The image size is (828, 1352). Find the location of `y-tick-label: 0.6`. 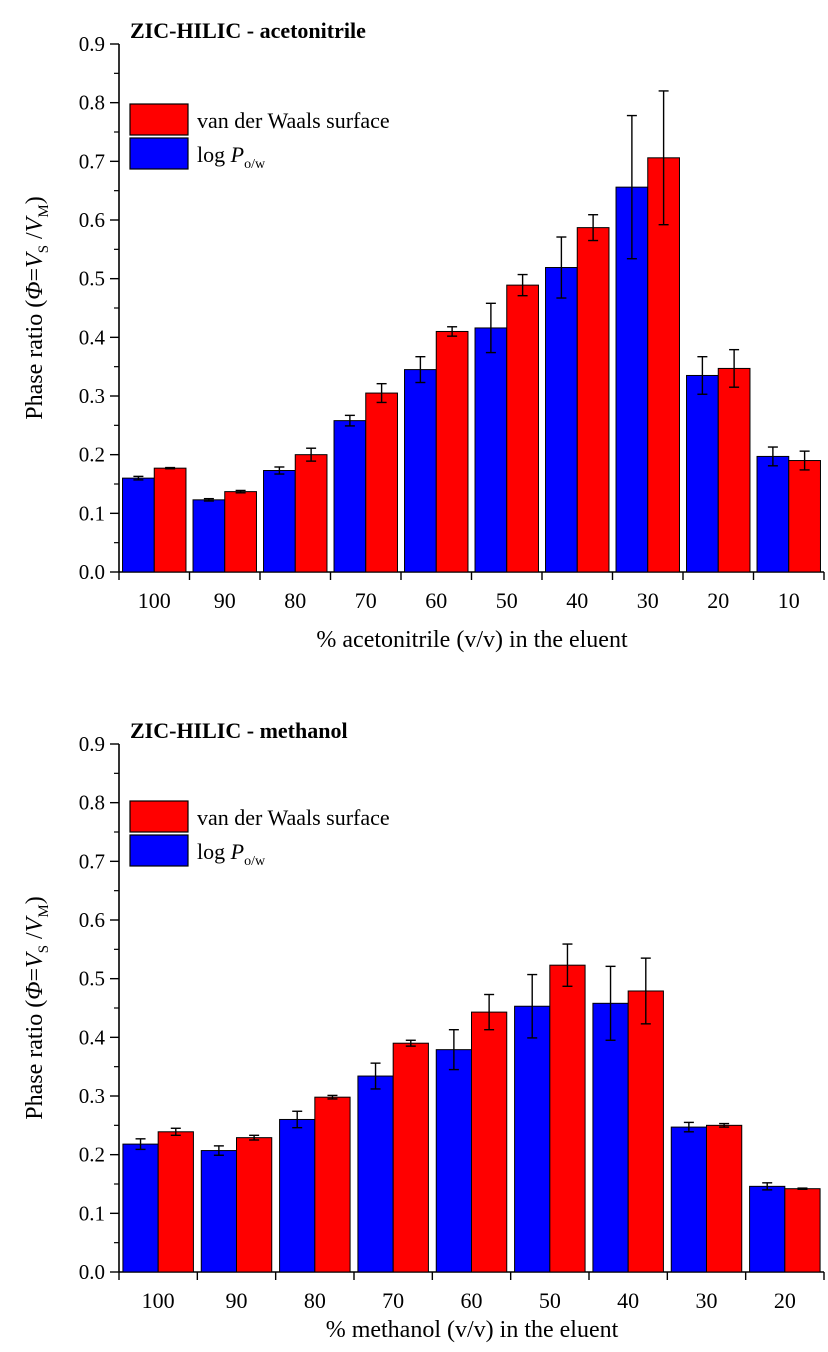

y-tick-label: 0.6 is located at coordinates (92, 920).